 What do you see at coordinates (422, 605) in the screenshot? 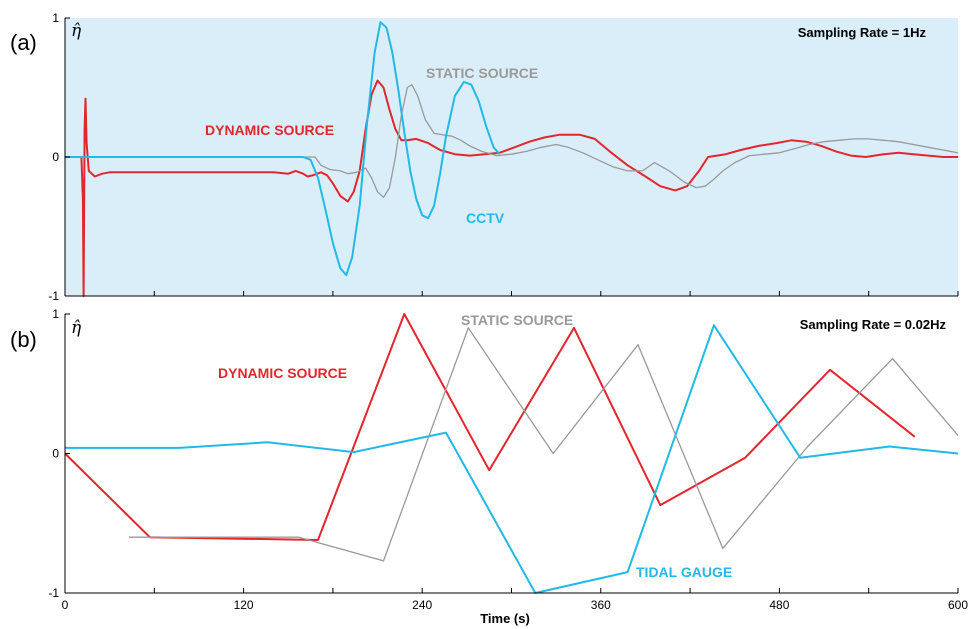
I see `x-tick-label: 240` at bounding box center [422, 605].